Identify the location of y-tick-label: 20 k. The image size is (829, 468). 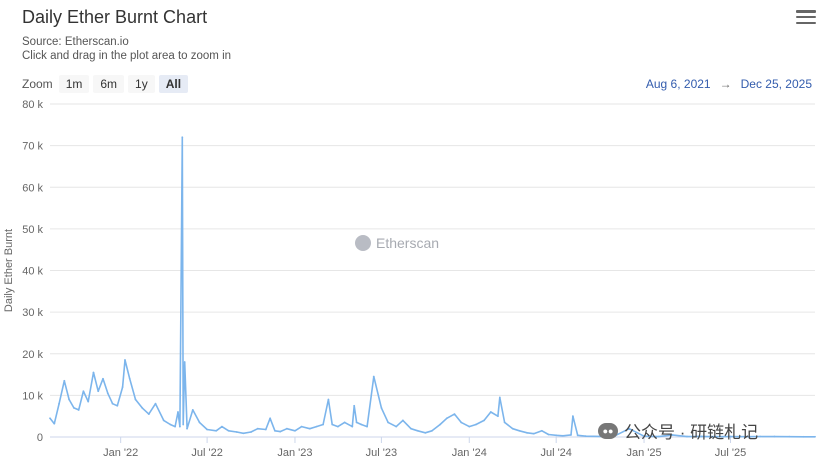
(32, 355).